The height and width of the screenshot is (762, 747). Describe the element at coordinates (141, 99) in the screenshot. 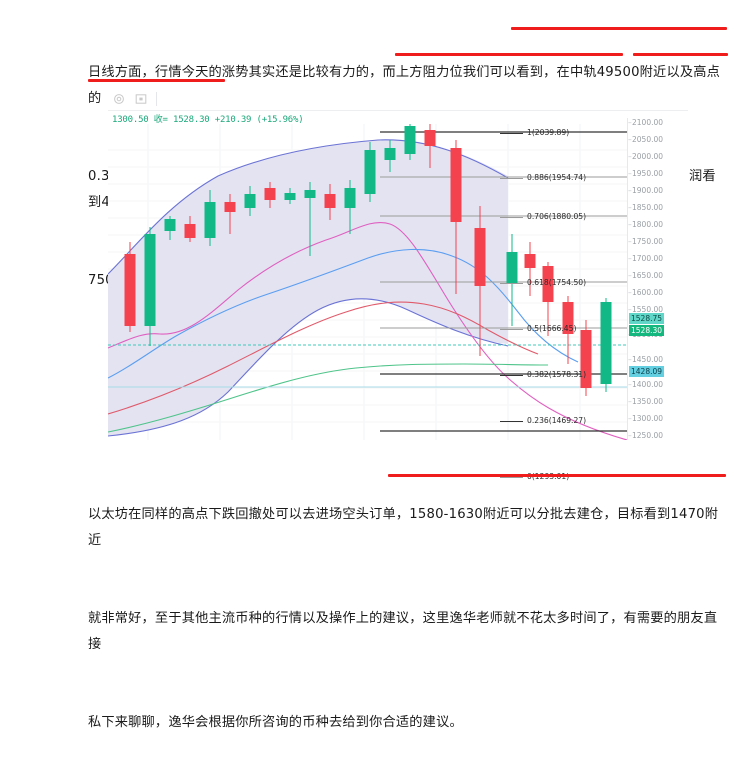

I see `fullscreen-icon` at that location.